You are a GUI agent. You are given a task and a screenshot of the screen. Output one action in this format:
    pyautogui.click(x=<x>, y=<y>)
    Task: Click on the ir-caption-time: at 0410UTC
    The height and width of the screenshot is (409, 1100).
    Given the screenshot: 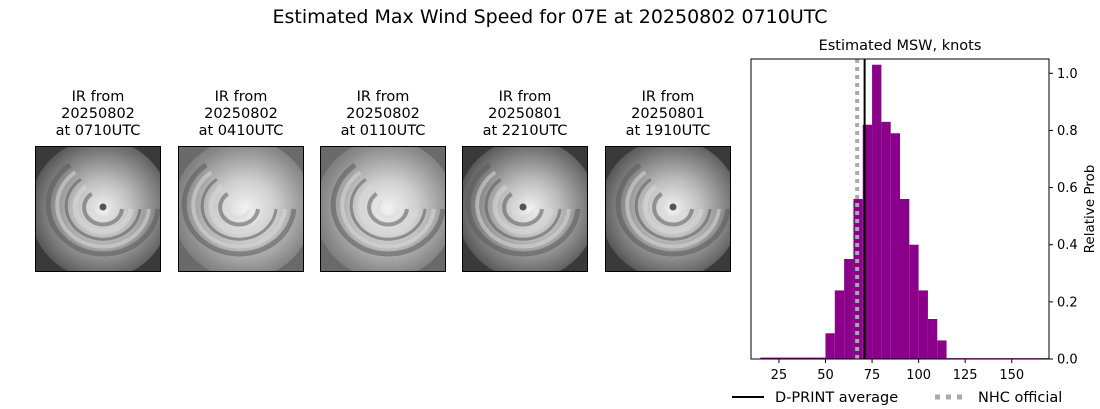 What is the action you would take?
    pyautogui.click(x=241, y=131)
    